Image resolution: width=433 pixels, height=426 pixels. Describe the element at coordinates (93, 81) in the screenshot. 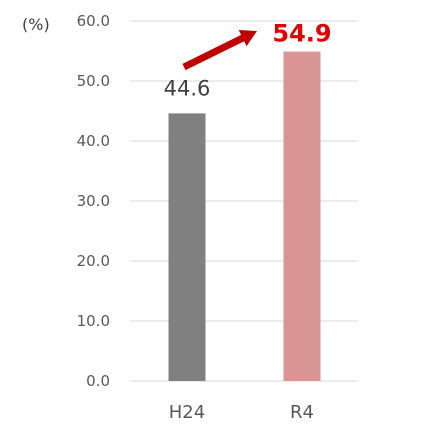

I see `y-tick-label: 50.0` at that location.